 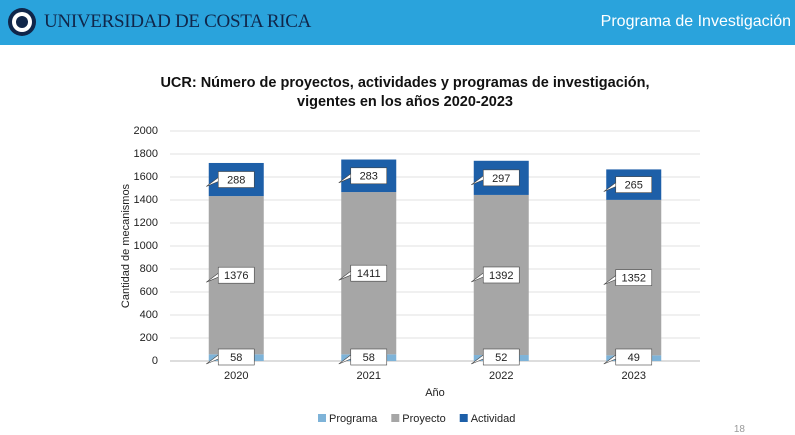 I want to click on y-tick-label: 1200, so click(x=146, y=223).